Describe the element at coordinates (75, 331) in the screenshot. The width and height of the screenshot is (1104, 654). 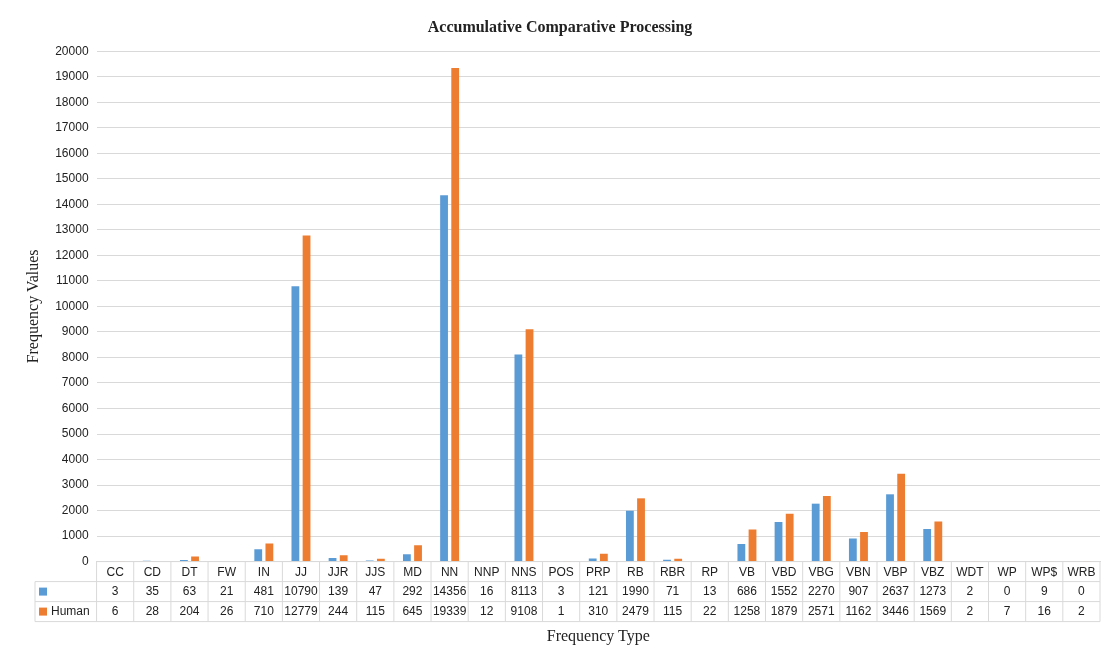
I see `y-tick-label: 9000` at that location.